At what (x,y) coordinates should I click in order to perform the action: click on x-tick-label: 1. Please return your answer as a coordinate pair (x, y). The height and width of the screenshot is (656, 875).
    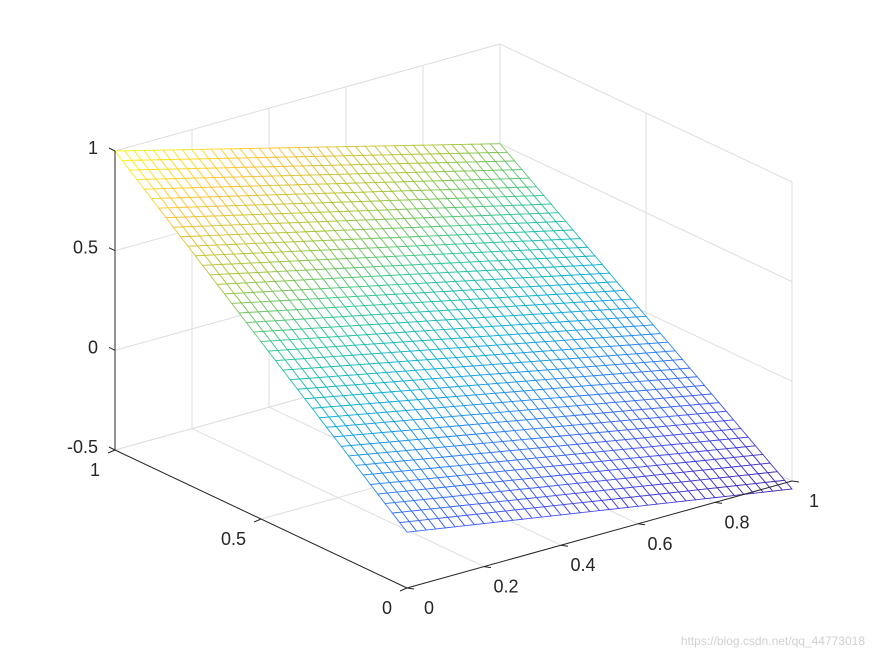
    Looking at the image, I should click on (814, 501).